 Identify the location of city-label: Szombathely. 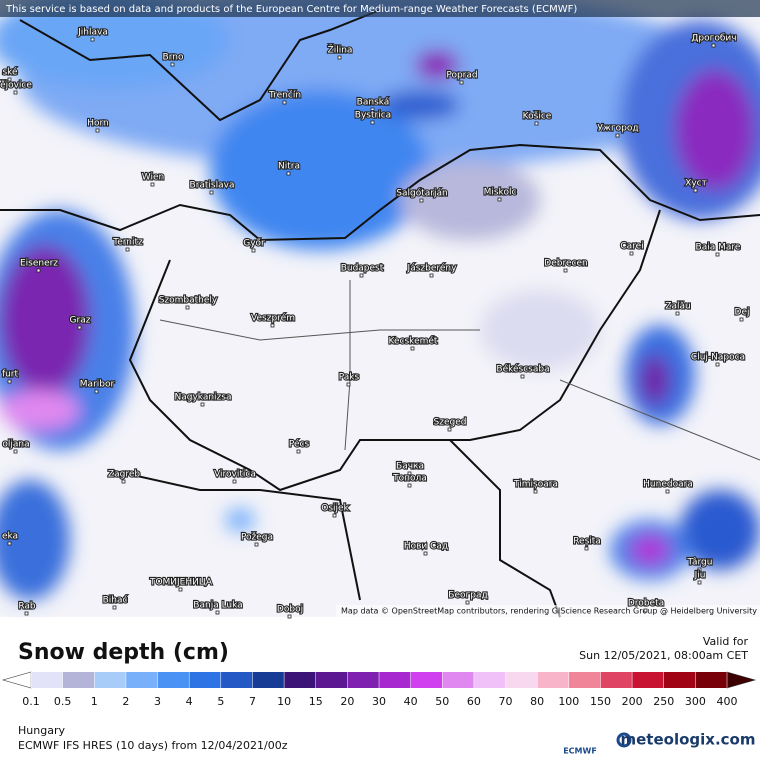
(188, 301).